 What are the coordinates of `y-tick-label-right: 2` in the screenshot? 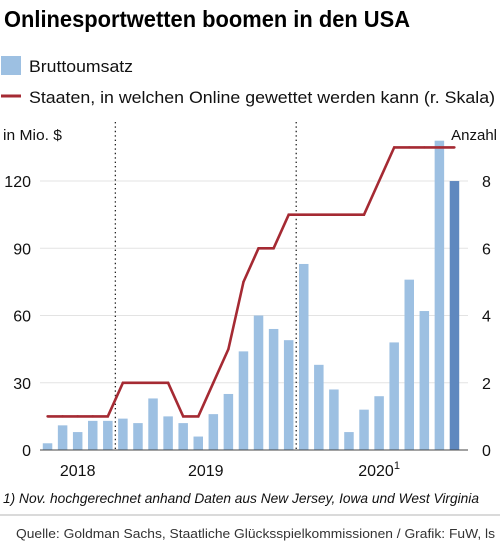 It's located at (486, 384).